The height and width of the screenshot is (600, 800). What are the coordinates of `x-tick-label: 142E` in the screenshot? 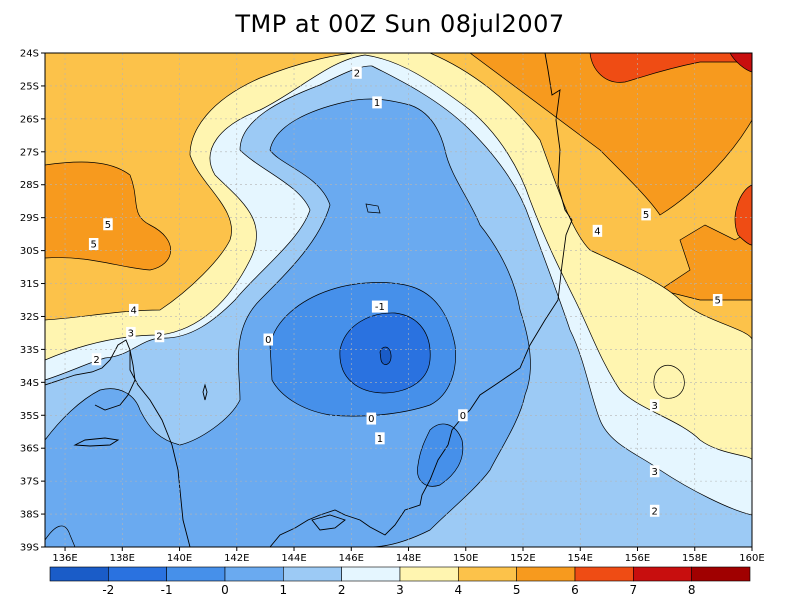 It's located at (236, 558).